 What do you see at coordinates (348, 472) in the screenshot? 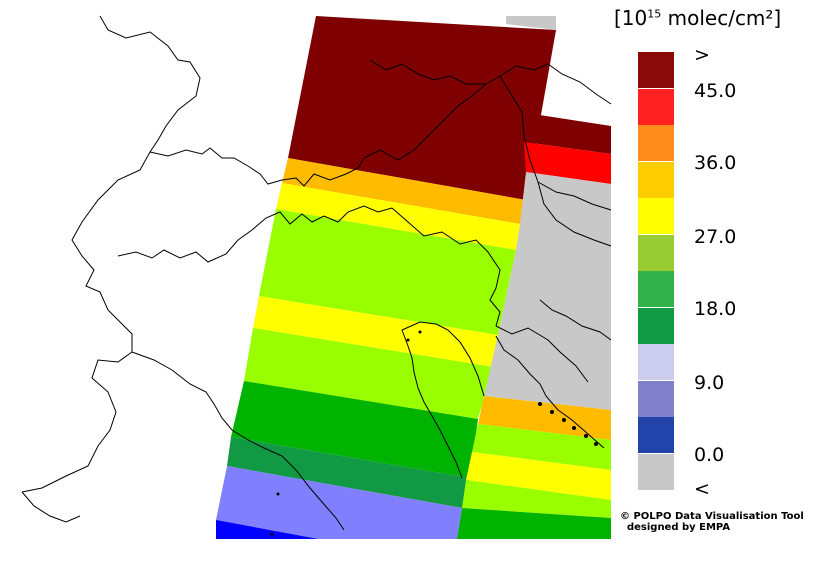
I see `swath-band-dark-green` at bounding box center [348, 472].